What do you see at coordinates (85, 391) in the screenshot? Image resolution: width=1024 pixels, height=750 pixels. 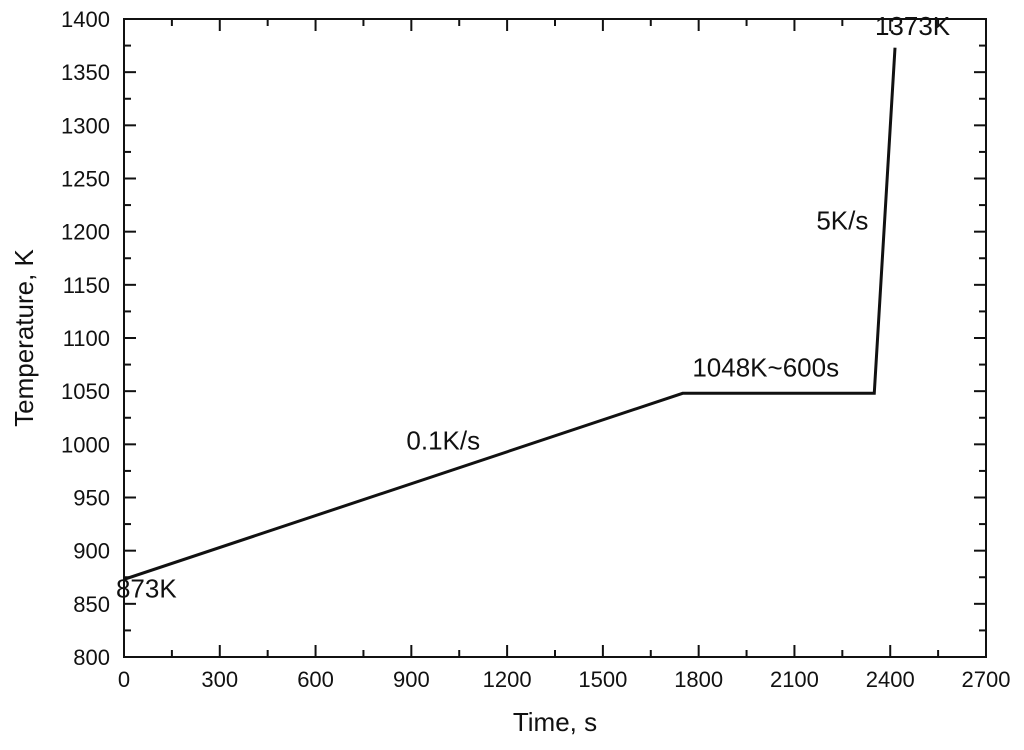 I see `y-tick-label: 1050` at bounding box center [85, 391].